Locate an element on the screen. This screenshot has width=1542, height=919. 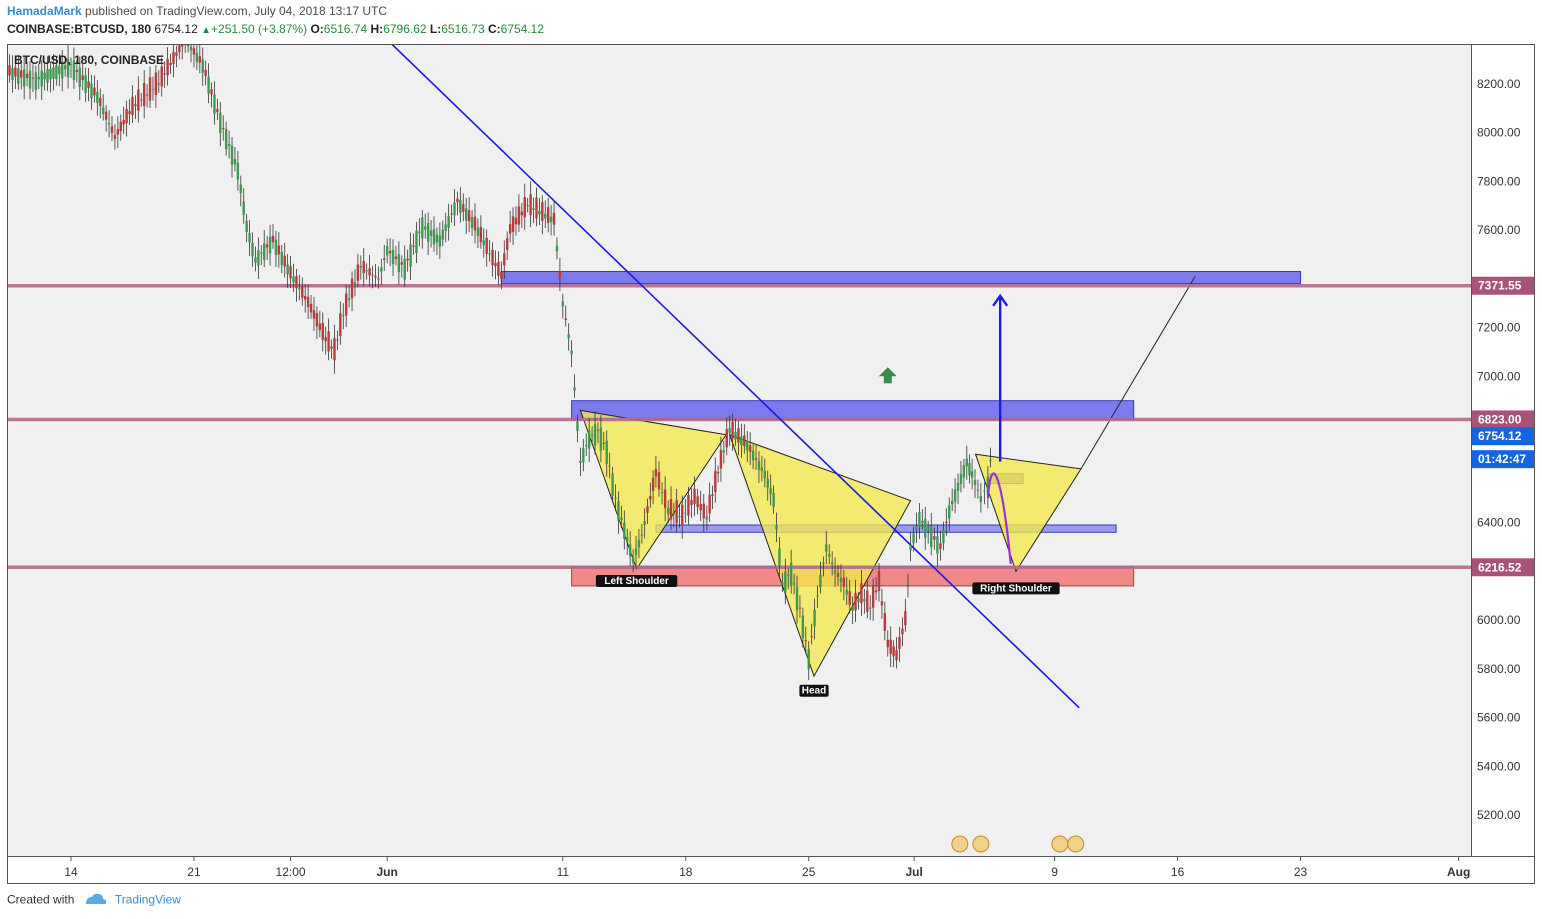
price-marker-box is located at coordinates (1503, 567).